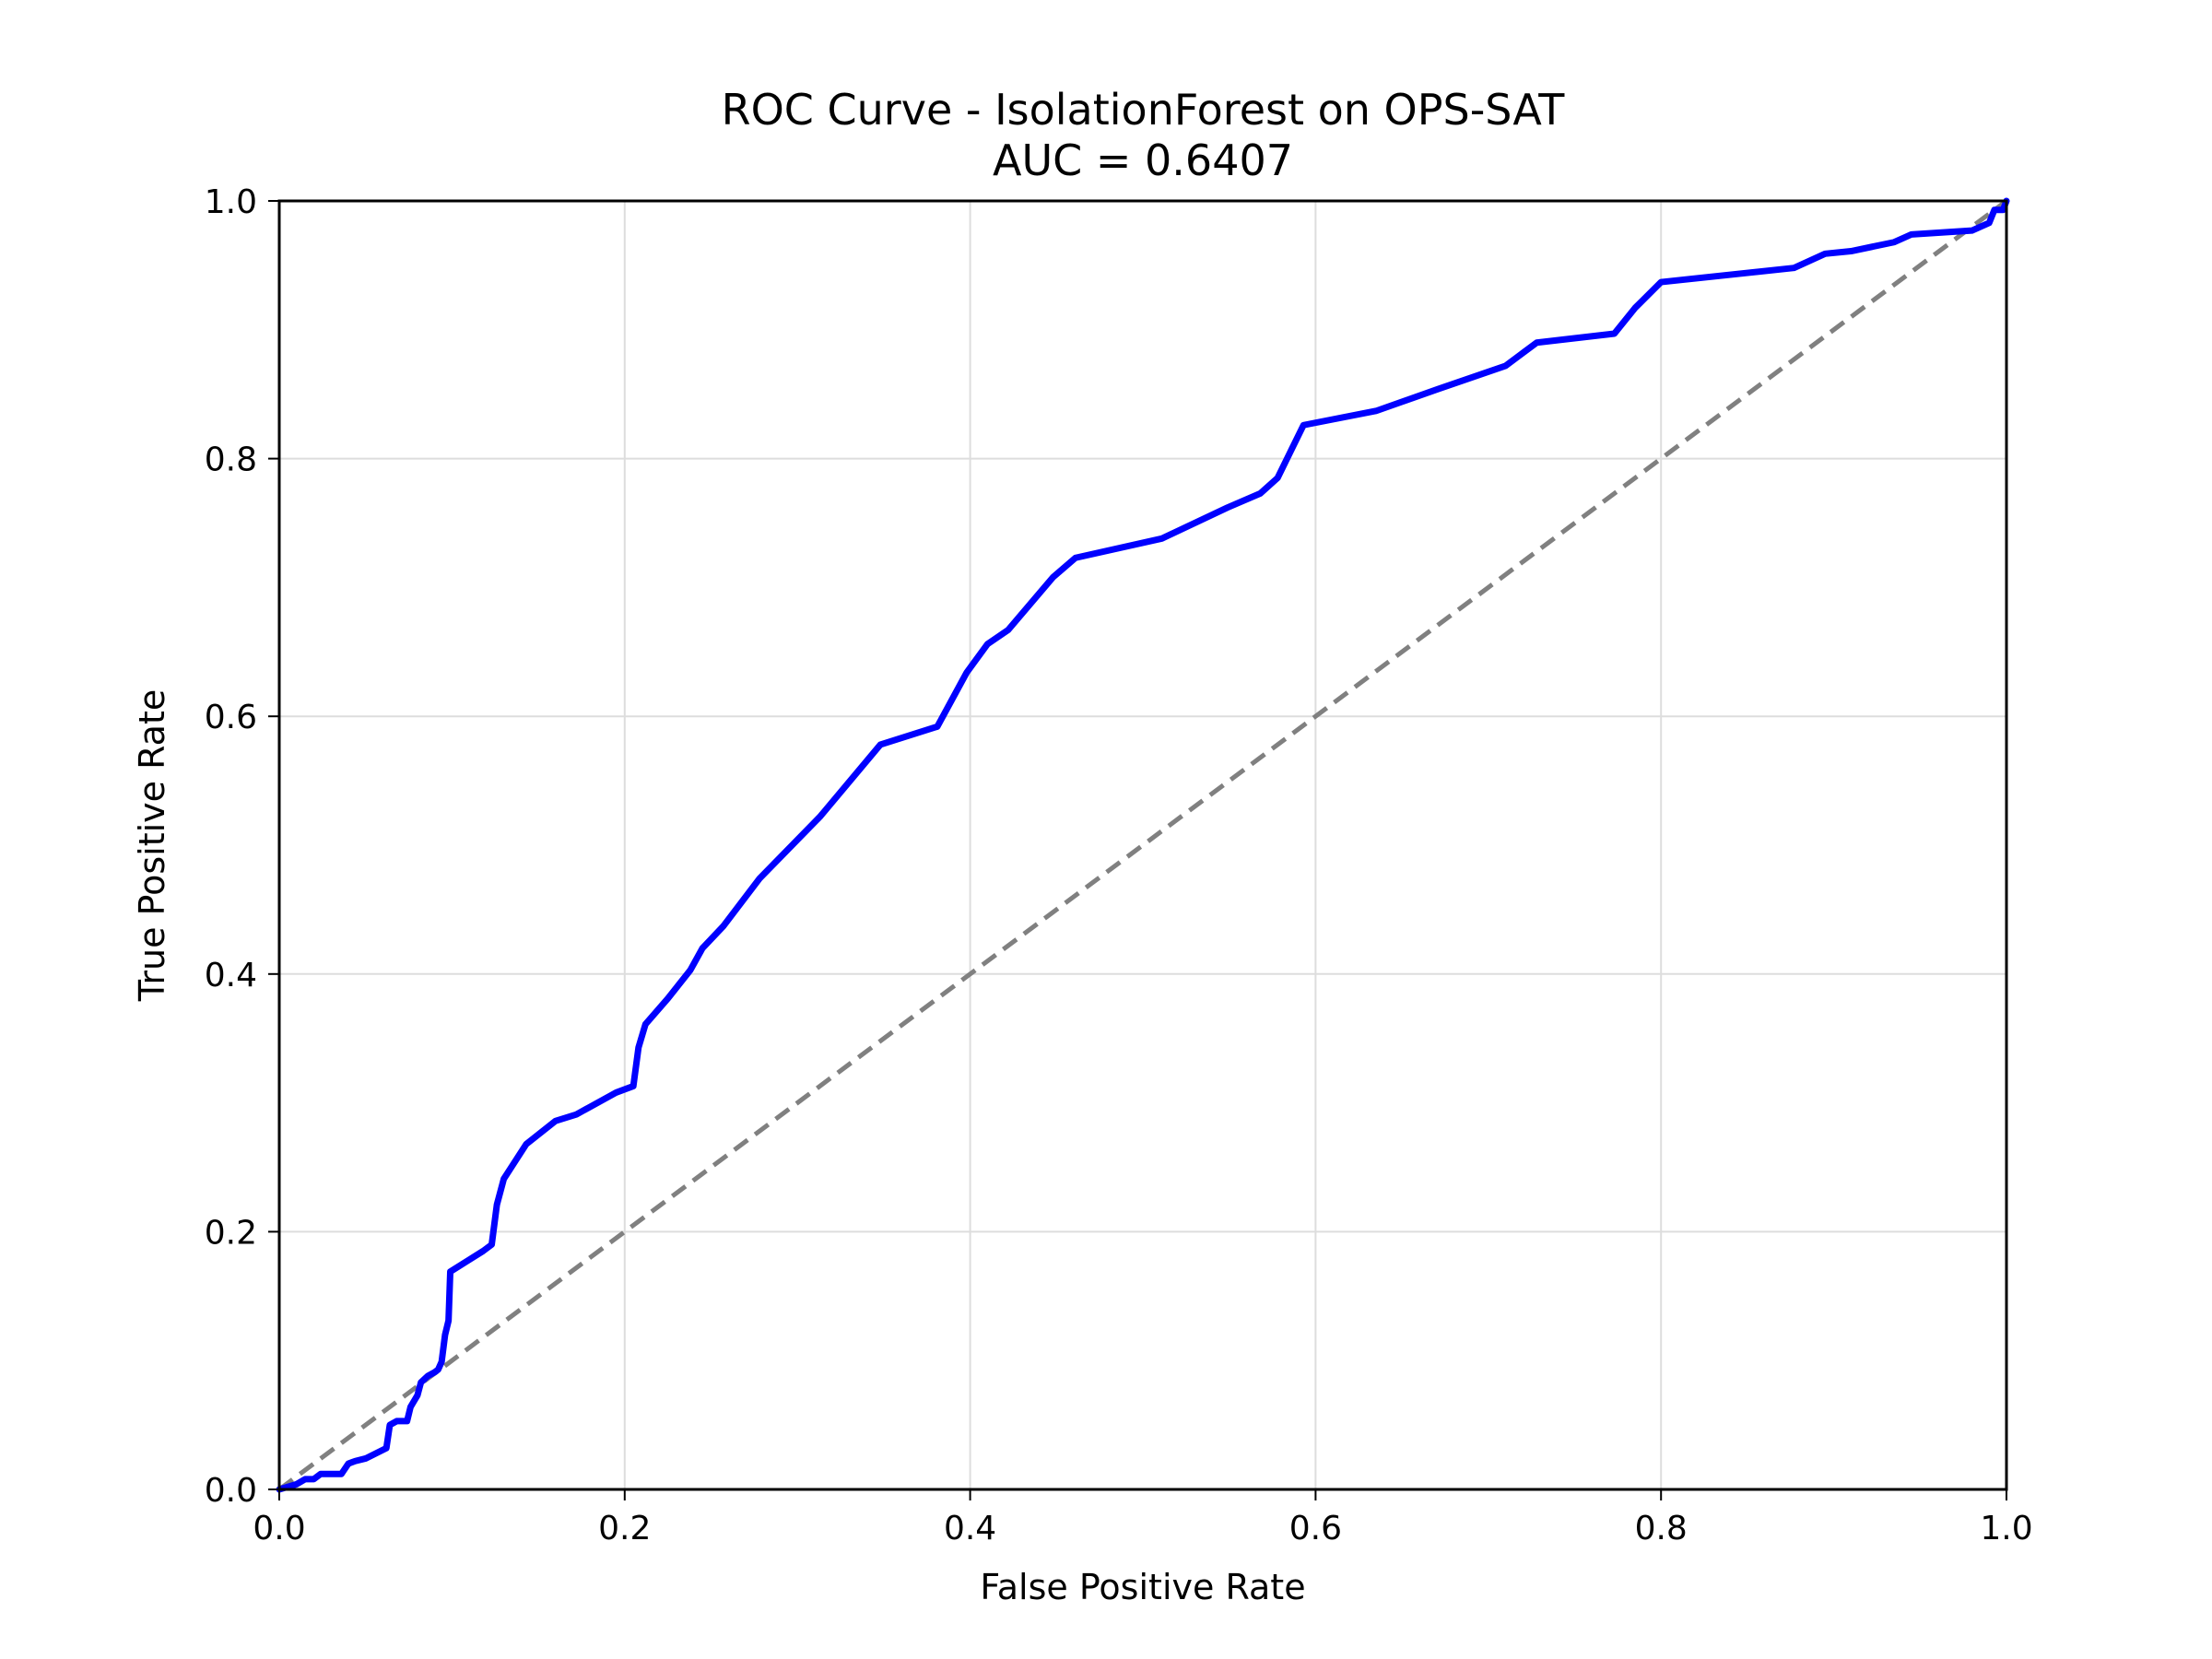 This screenshot has width=2212, height=1659. I want to click on x-tick-label: 0.4, so click(970, 1528).